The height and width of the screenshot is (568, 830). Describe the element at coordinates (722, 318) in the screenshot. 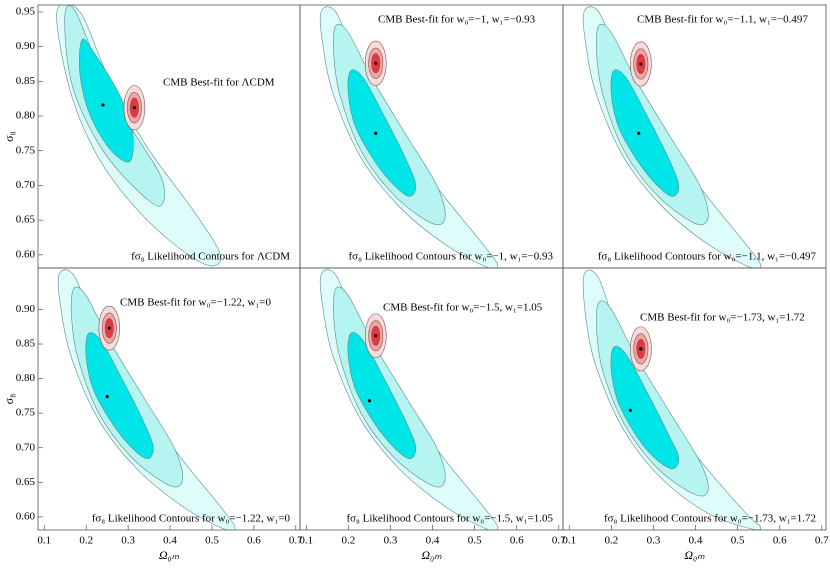

I see `cmb-label: CMB Best-fit for w₀=−1.73, w₁=1.72` at that location.